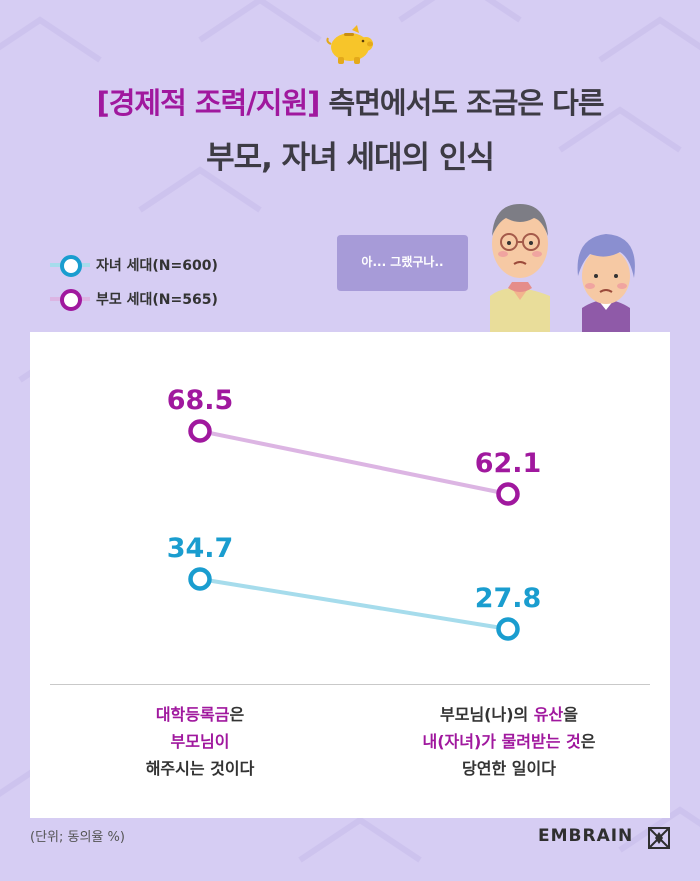 This screenshot has width=700, height=881. I want to click on legend-item-parents: 부모 세대(N=565), so click(134, 299).